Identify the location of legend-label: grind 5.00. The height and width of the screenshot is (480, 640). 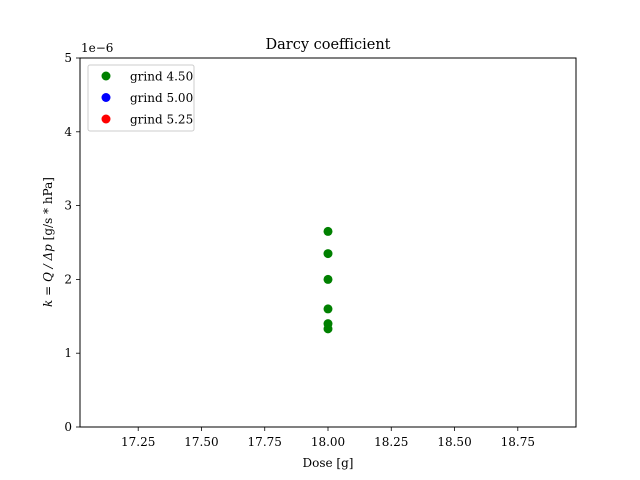
(161, 98).